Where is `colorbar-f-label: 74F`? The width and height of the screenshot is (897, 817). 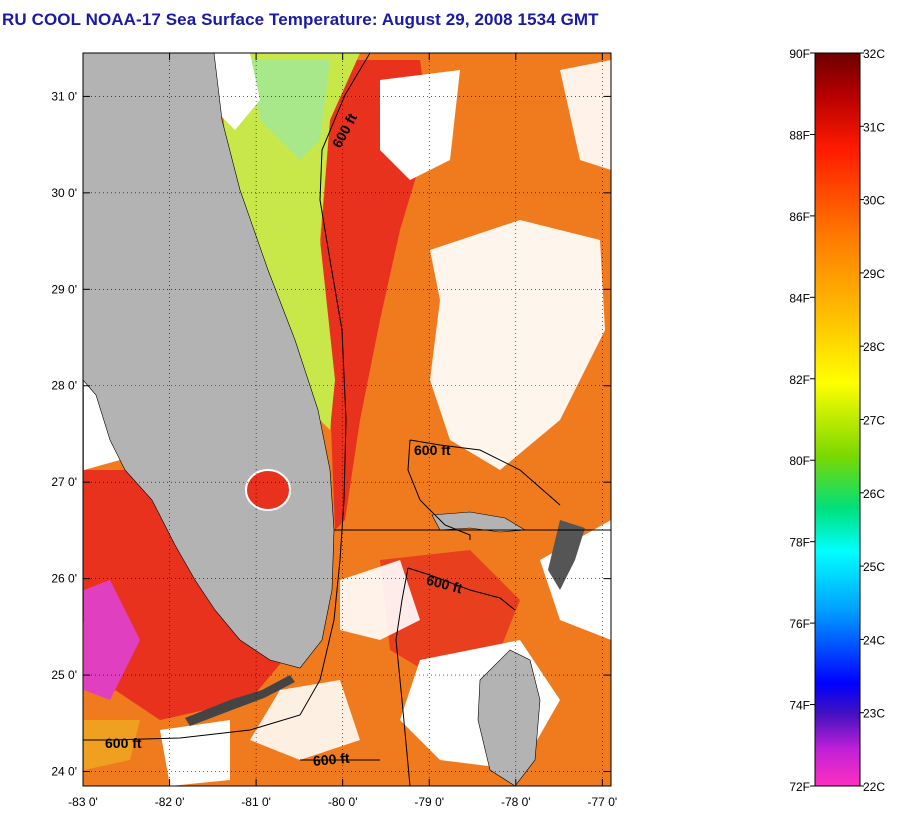
colorbar-f-label: 74F is located at coordinates (799, 706).